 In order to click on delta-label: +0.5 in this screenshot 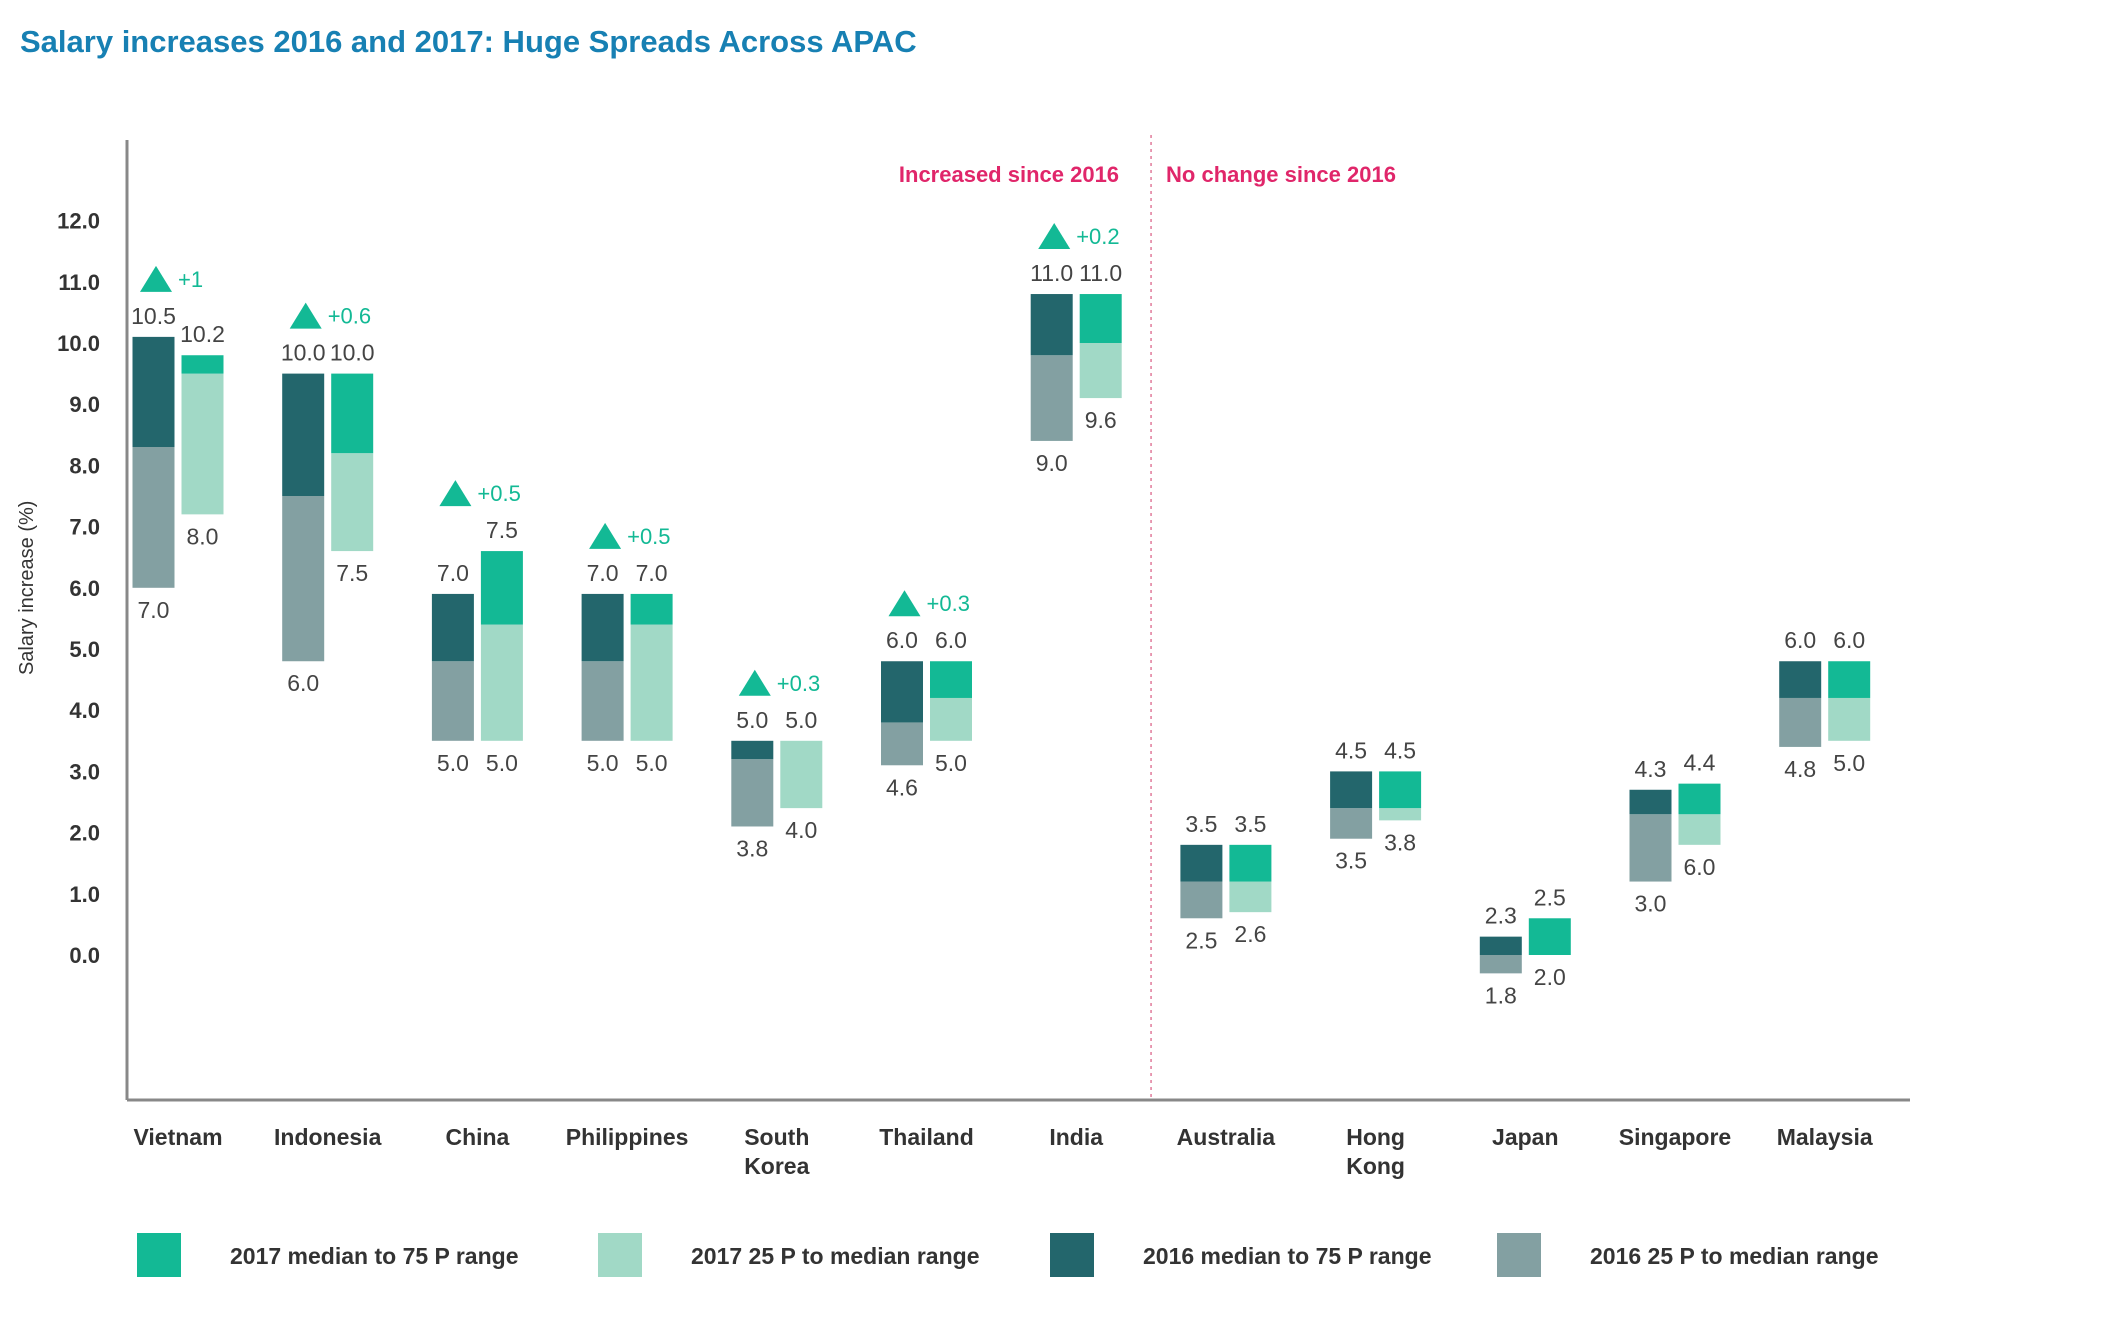, I will do `click(648, 536)`.